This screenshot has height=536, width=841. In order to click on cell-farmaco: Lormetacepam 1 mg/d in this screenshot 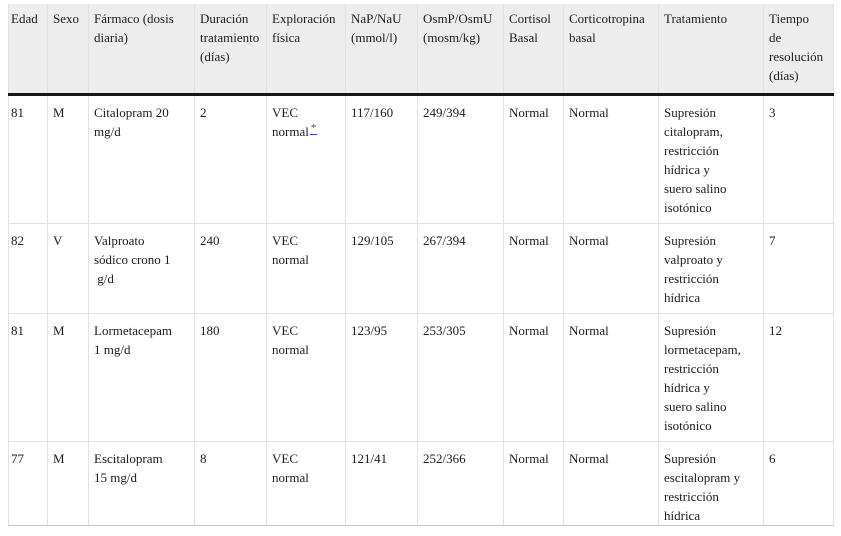, I will do `click(141, 377)`.